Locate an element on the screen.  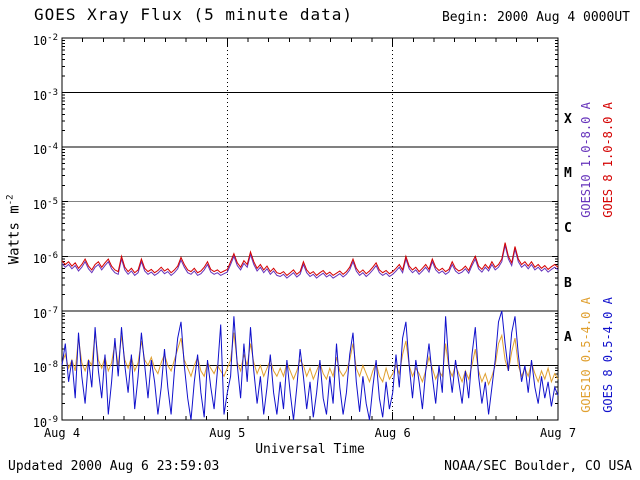
y-tick-label: 10-2 is located at coordinates (45, 40).